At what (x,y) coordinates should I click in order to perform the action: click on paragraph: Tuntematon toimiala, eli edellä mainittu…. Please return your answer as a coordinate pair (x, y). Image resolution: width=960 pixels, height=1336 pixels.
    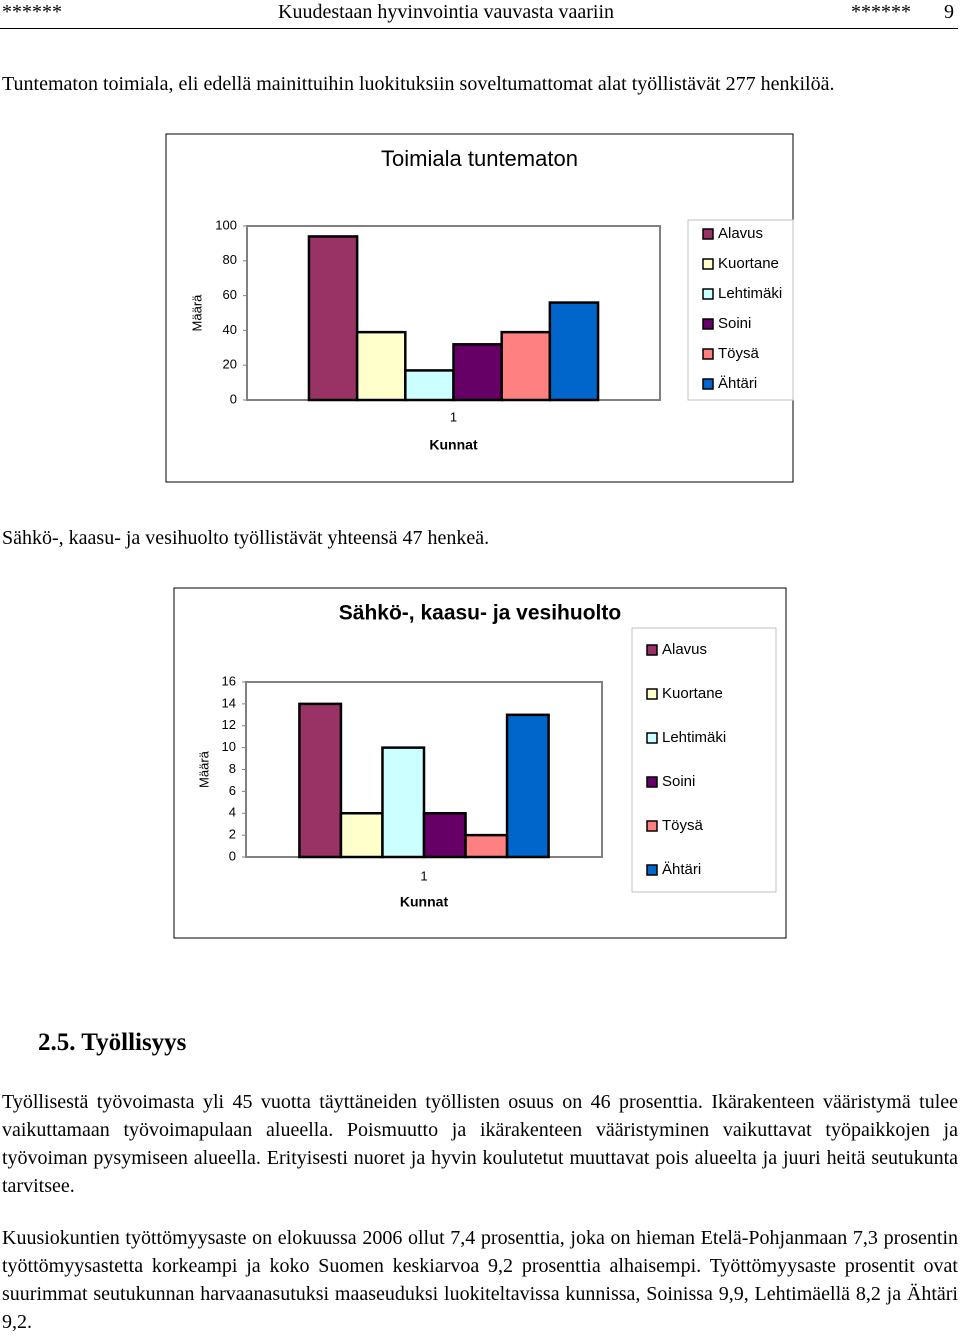
    Looking at the image, I should click on (418, 84).